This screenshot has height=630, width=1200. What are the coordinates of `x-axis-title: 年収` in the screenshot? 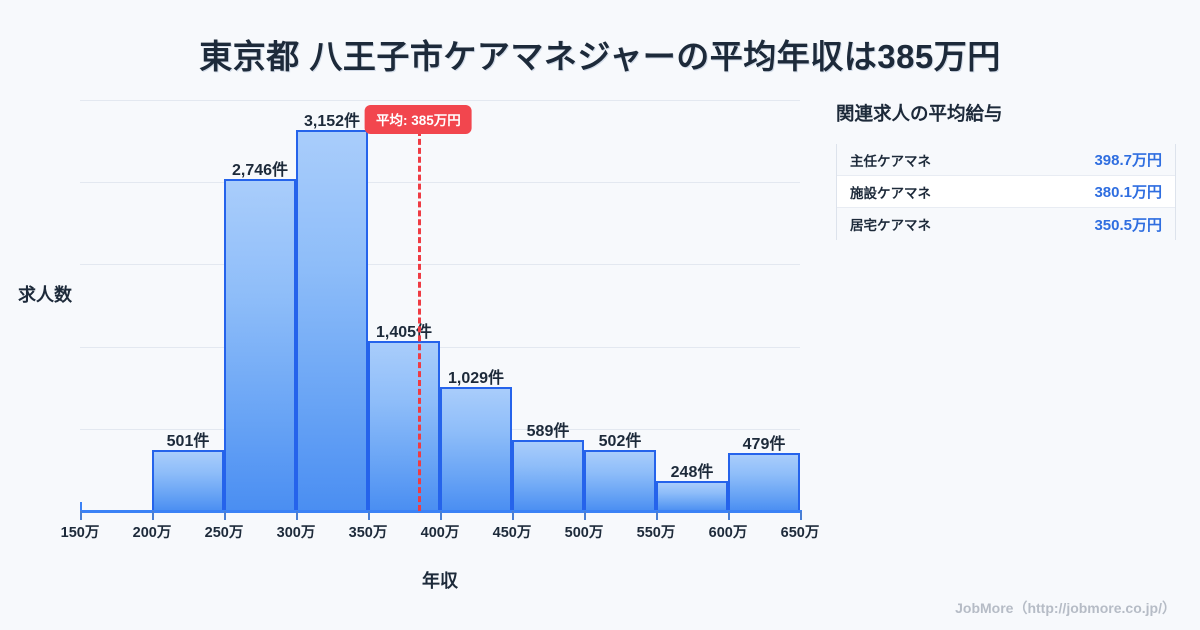 It's located at (440, 581).